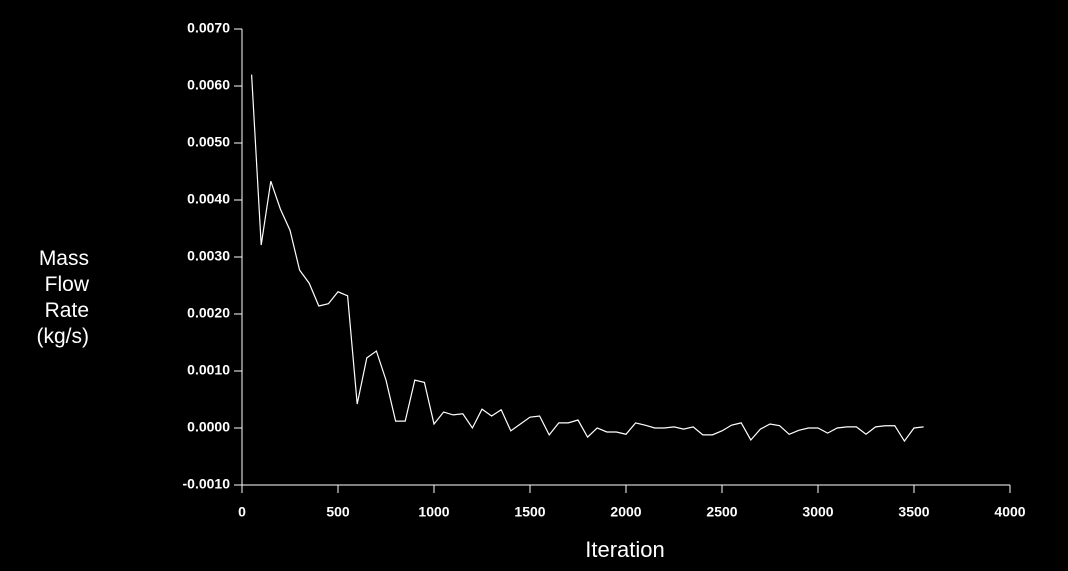  What do you see at coordinates (1009, 512) in the screenshot?
I see `x-tick-label: 4000` at bounding box center [1009, 512].